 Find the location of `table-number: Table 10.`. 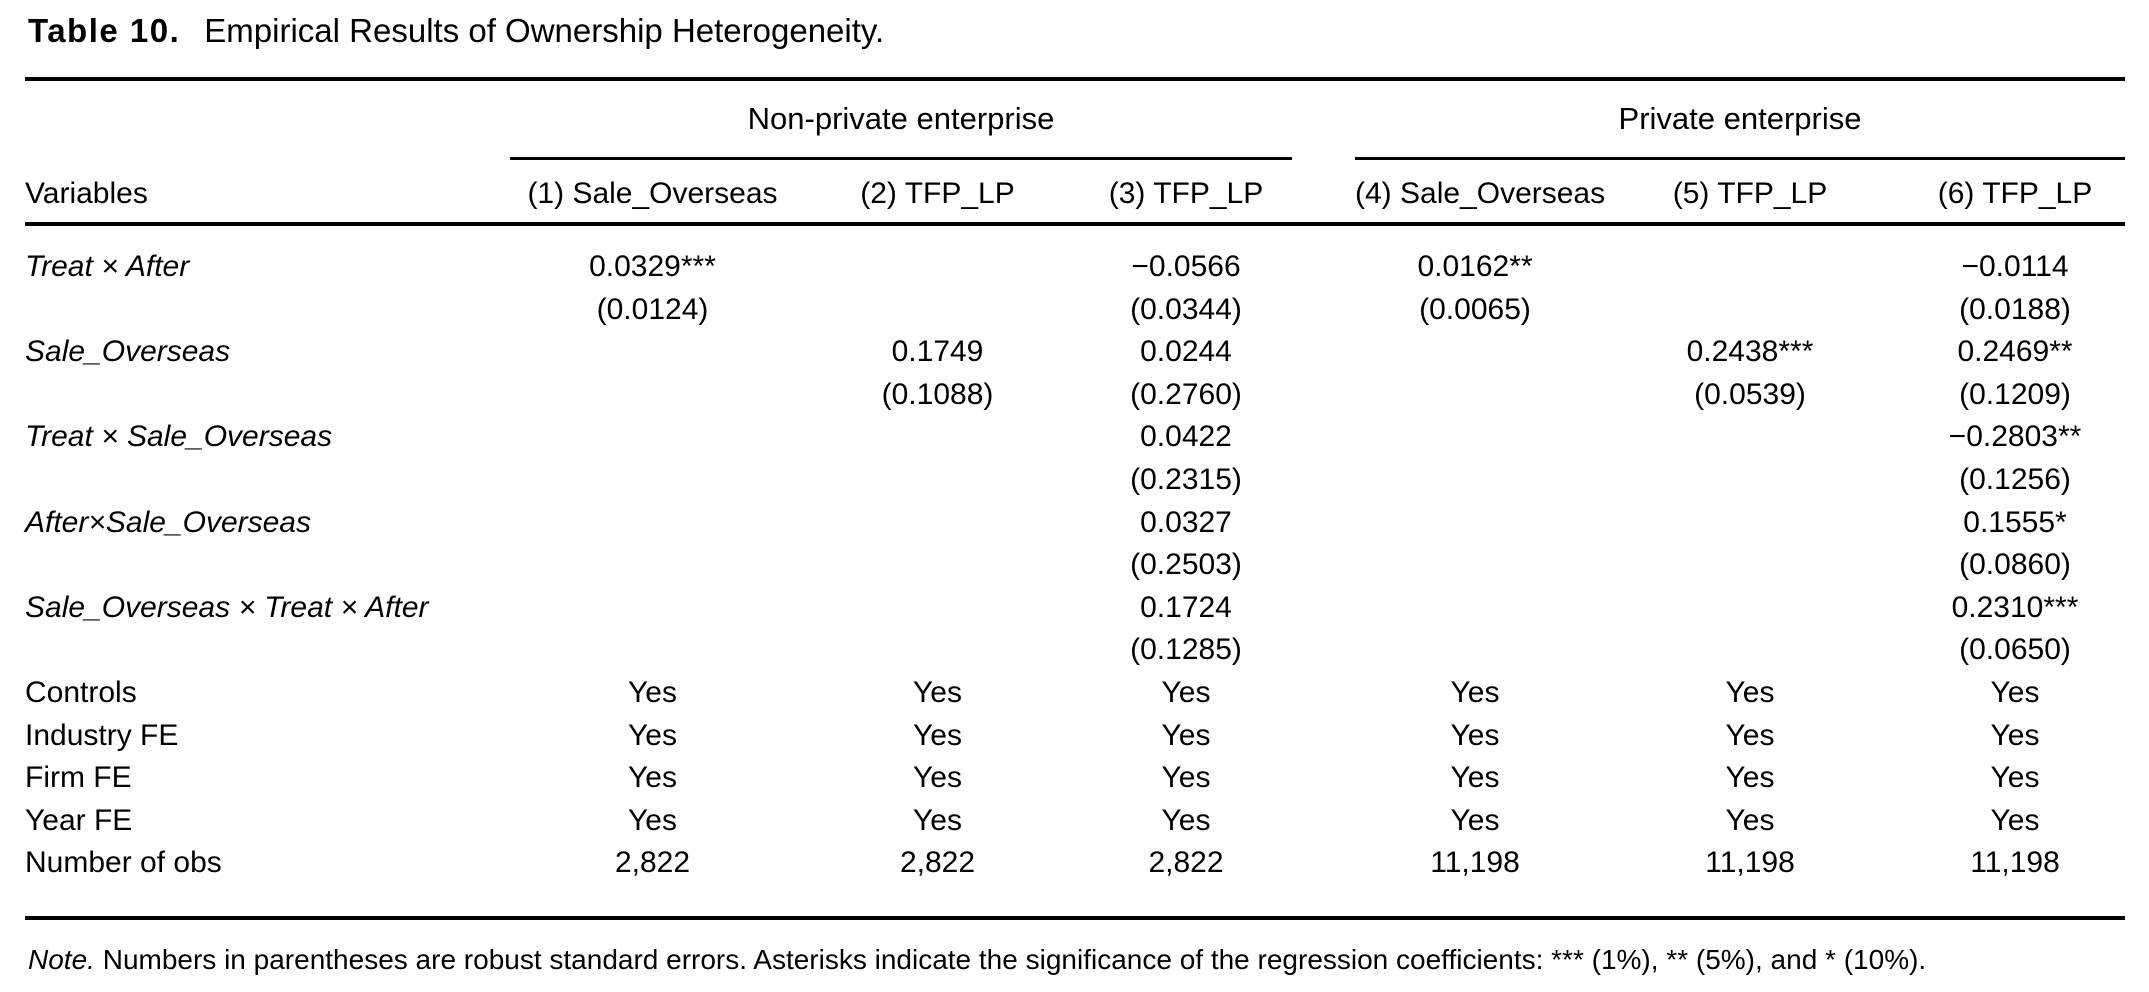

table-number: Table 10. is located at coordinates (104, 30).